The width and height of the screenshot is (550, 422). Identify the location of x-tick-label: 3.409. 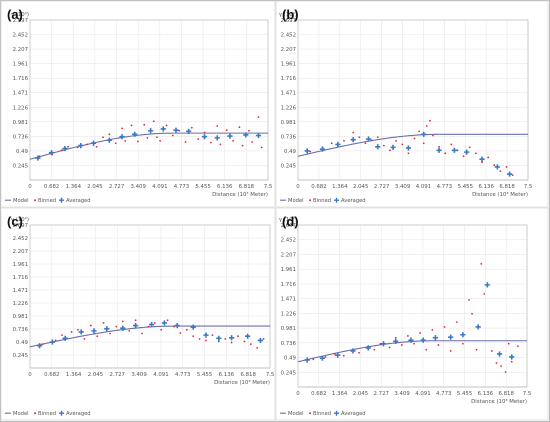
(402, 394).